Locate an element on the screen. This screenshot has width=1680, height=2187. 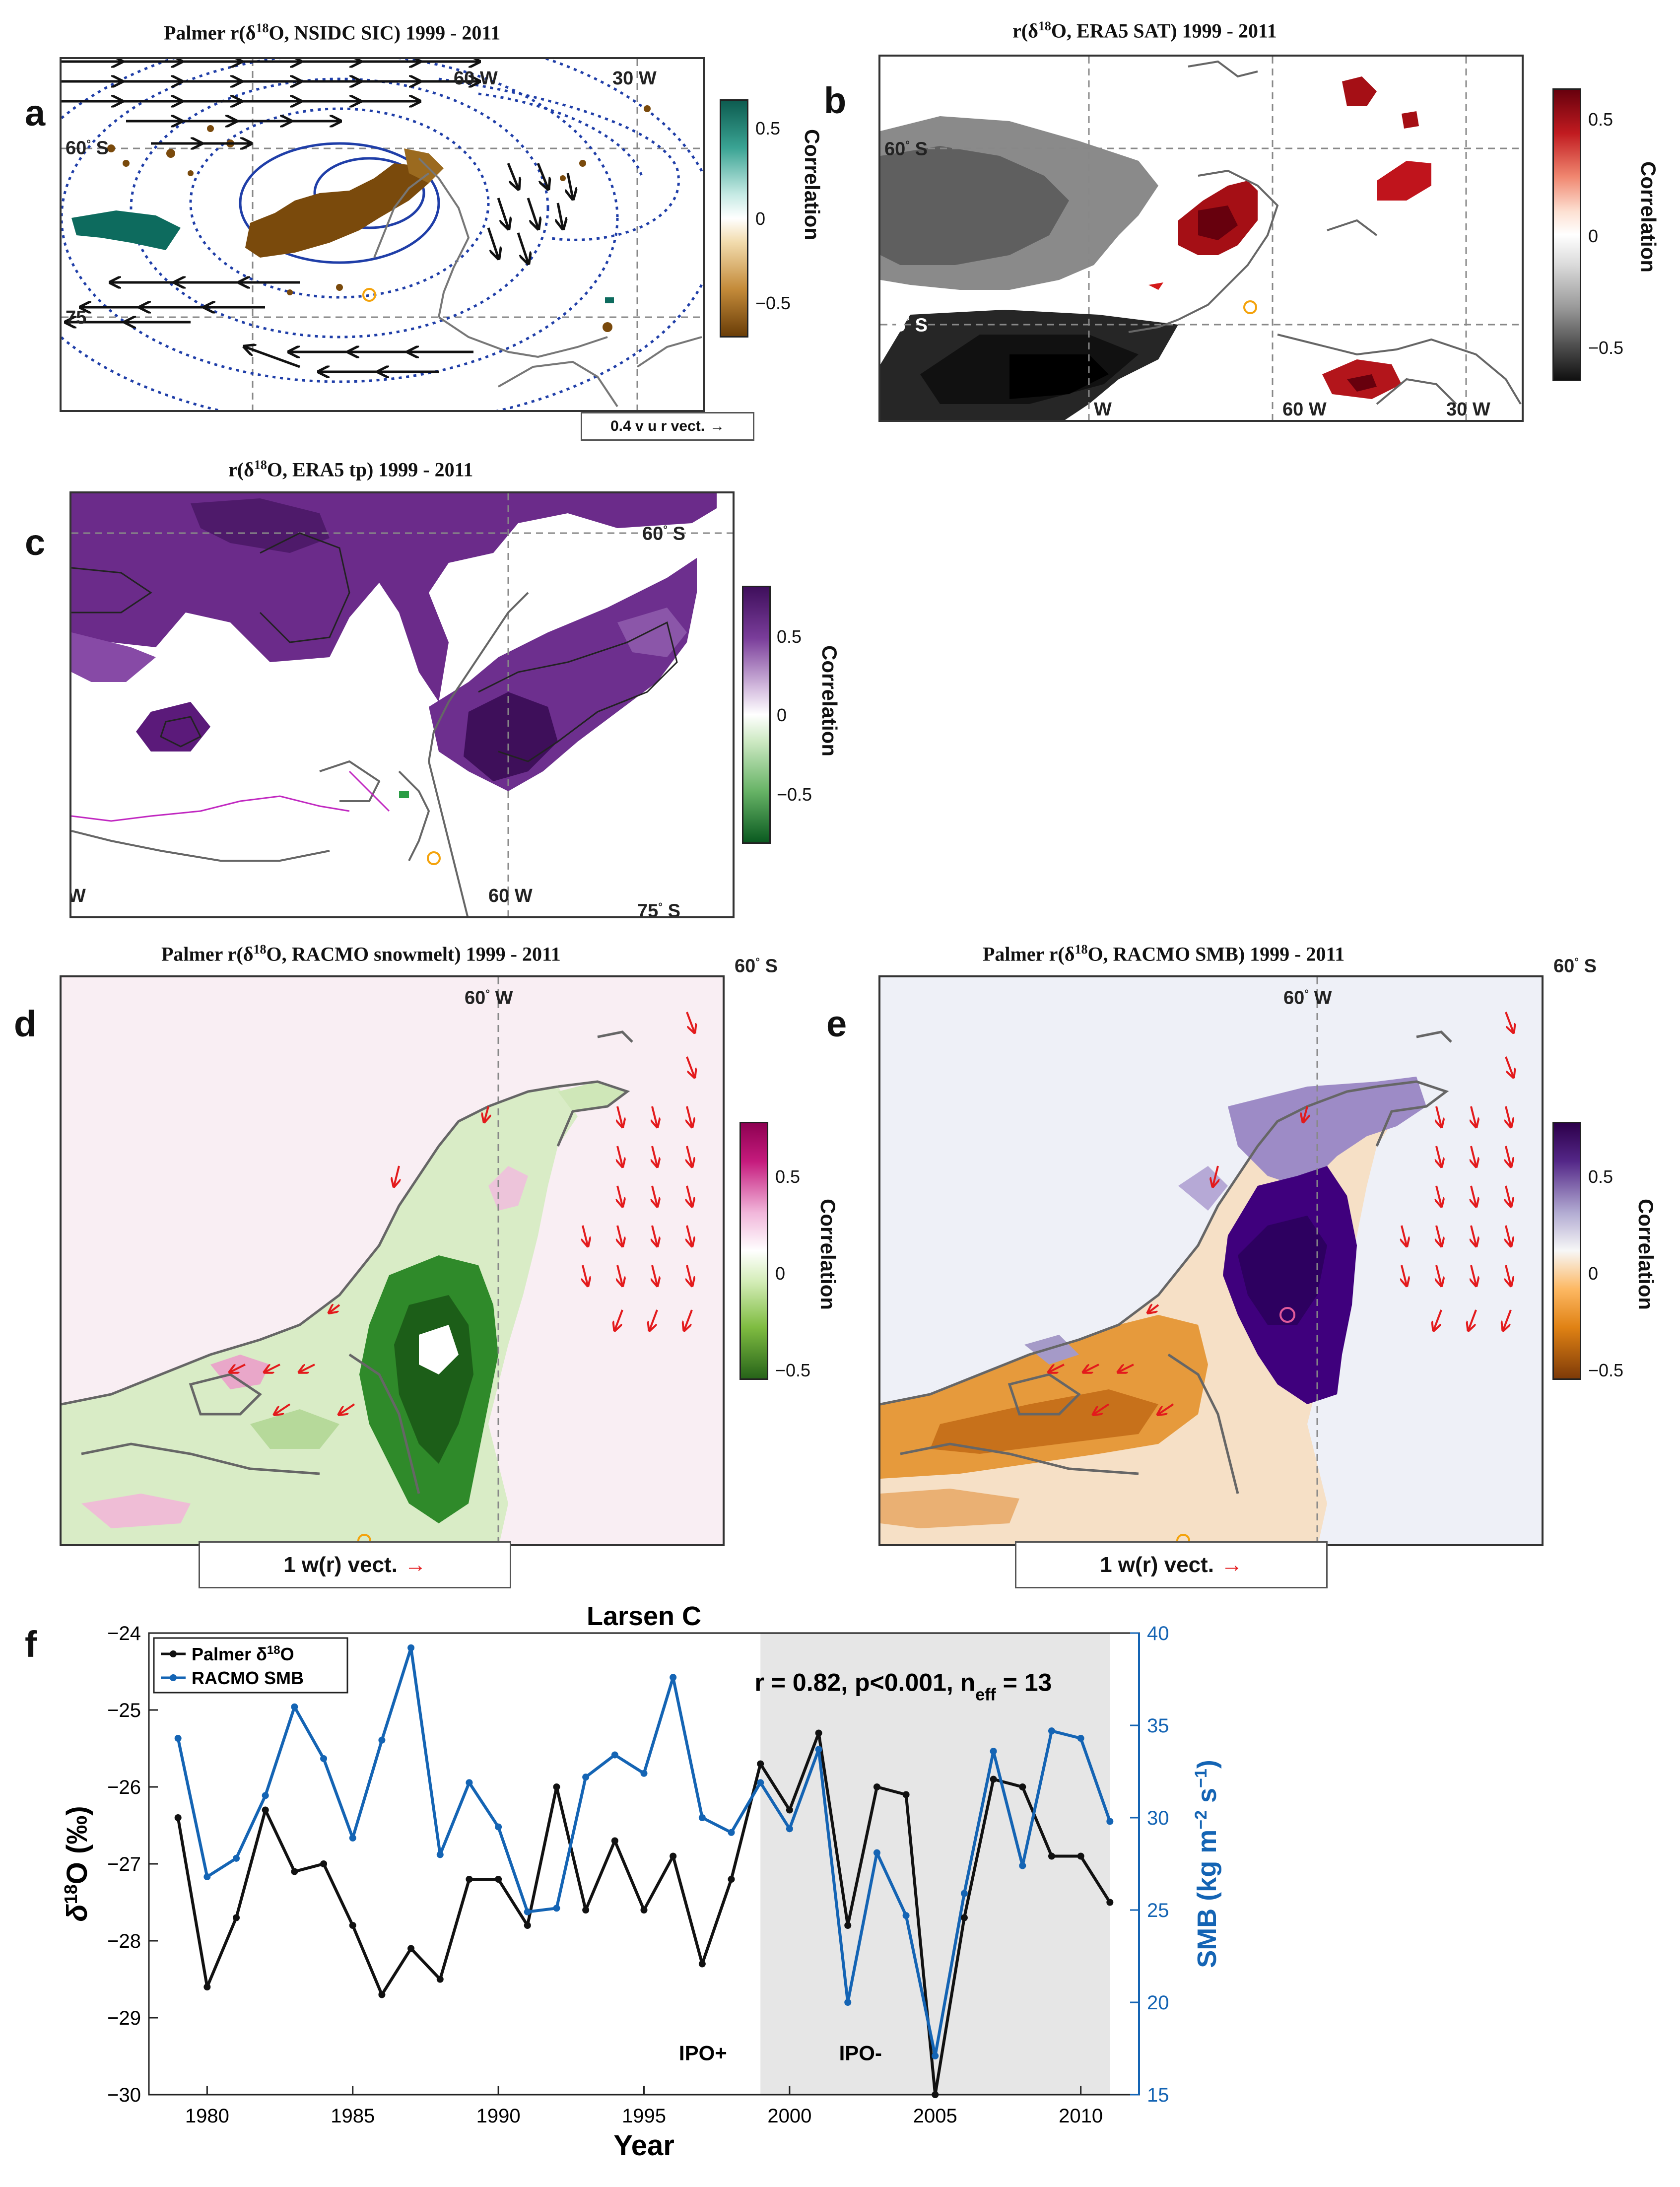
panel-e-lon60-label: 60° W is located at coordinates (1308, 998).